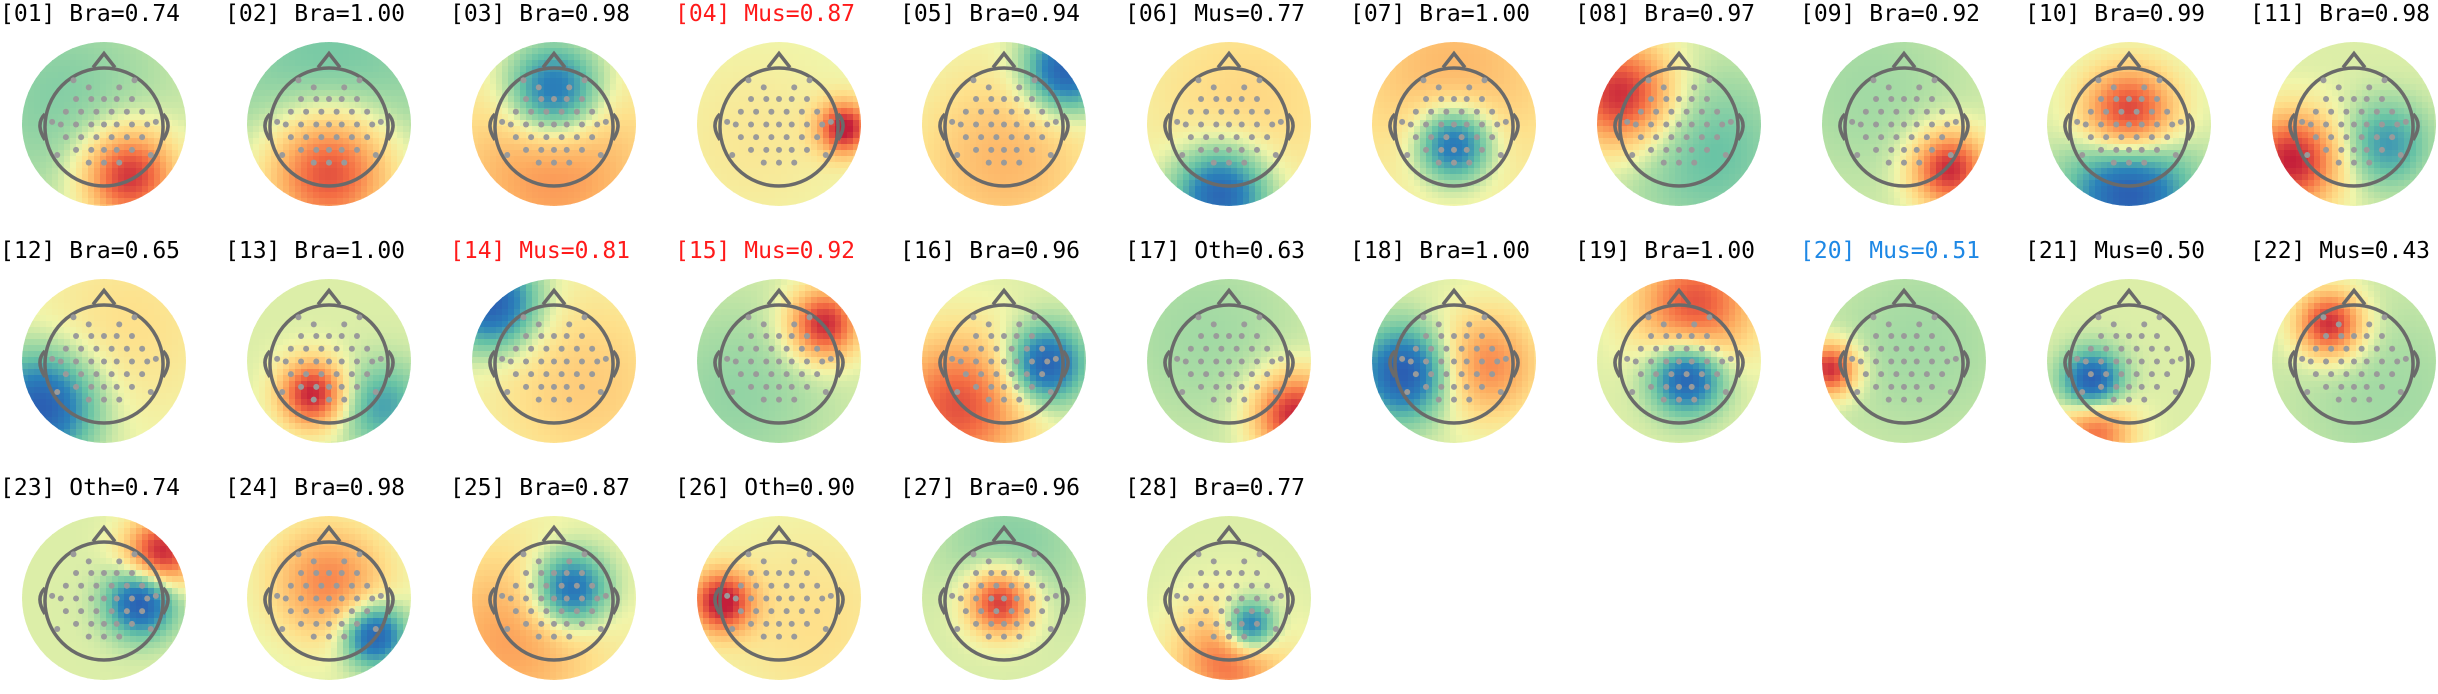 The width and height of the screenshot is (2438, 694). What do you see at coordinates (90, 488) in the screenshot?
I see `component-label: [23] Oth=0.74` at bounding box center [90, 488].